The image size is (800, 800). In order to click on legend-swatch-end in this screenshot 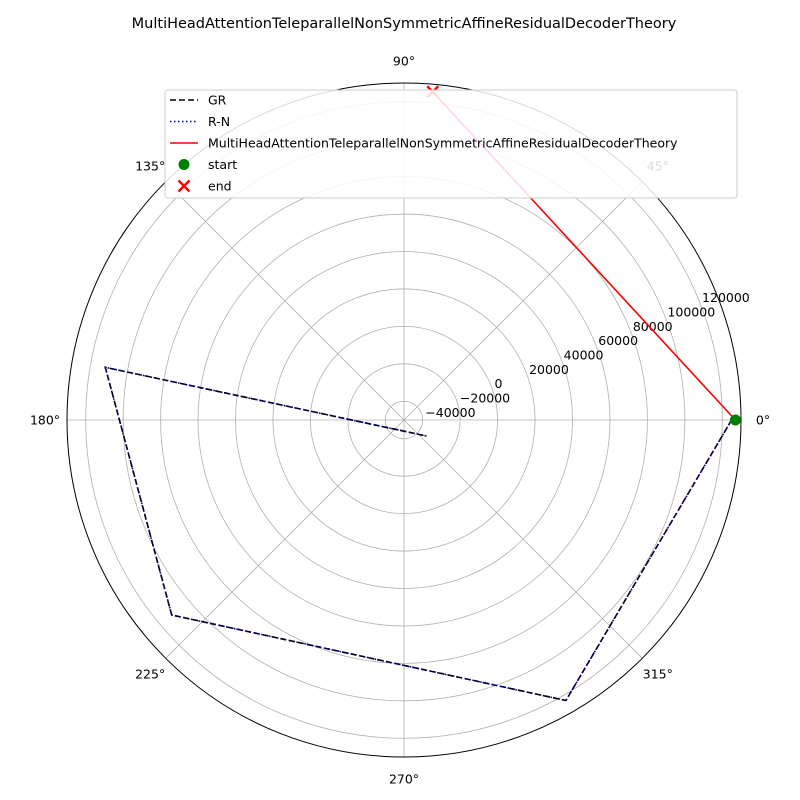, I will do `click(184, 186)`.